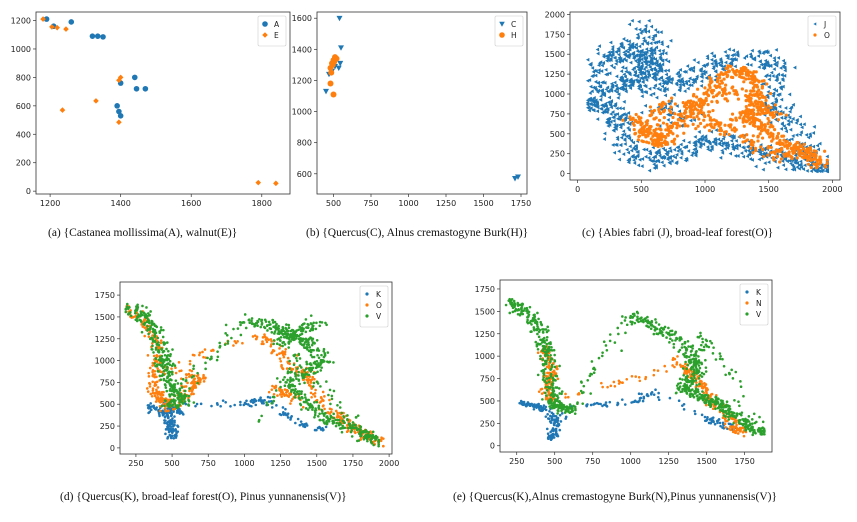  I want to click on plot-frame, so click(163, 103).